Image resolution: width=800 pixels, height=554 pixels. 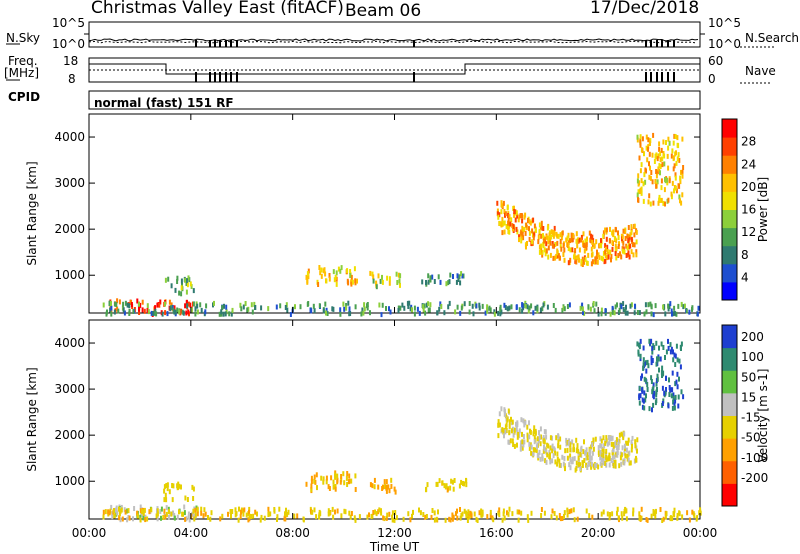 What do you see at coordinates (712, 79) in the screenshot?
I see `nave-tick-bottom: 0` at bounding box center [712, 79].